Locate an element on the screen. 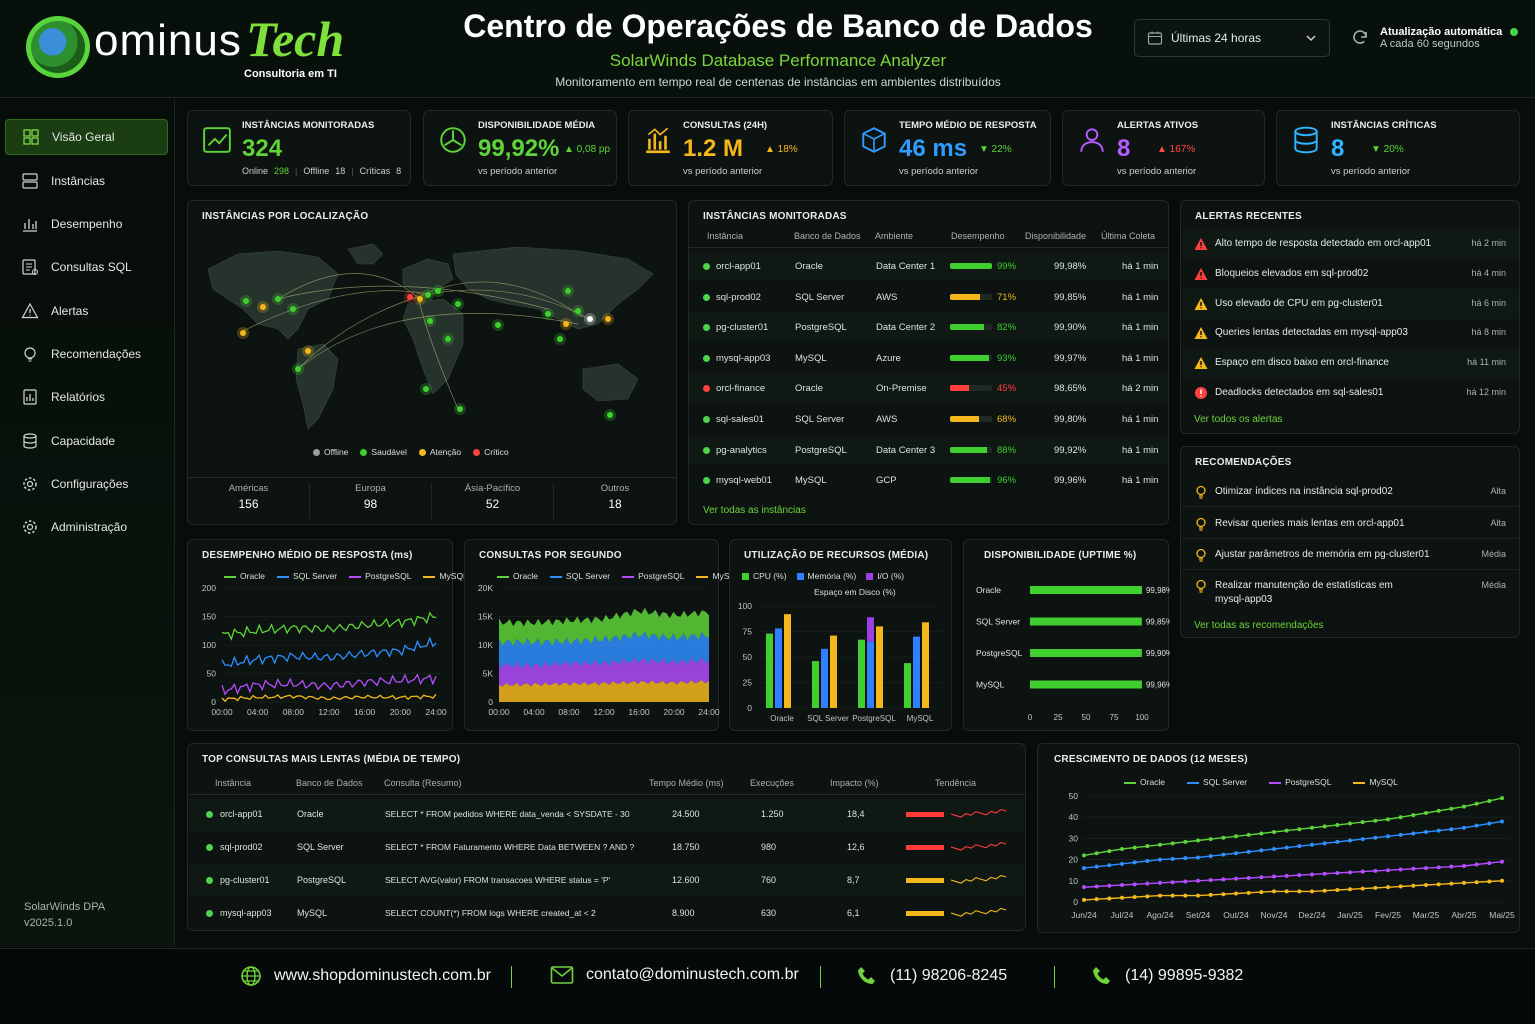 The image size is (1535, 1024). x-tick-label: 100 is located at coordinates (1142, 717).